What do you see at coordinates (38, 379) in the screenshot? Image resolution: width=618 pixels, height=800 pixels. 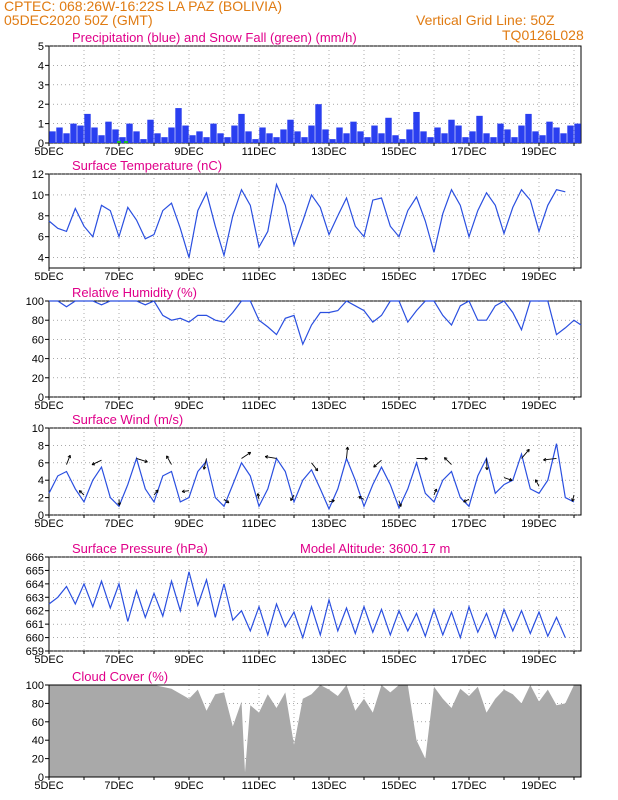 I see `y-tick-label: 20` at bounding box center [38, 379].